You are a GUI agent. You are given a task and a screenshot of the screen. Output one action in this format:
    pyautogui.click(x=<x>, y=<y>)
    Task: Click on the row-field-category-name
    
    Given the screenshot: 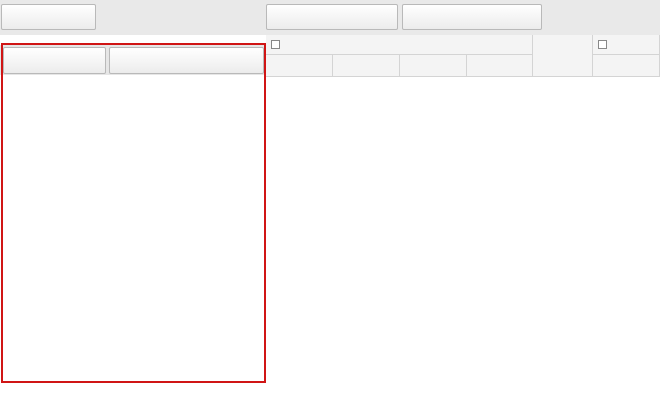 What is the action you would take?
    pyautogui.click(x=54, y=60)
    